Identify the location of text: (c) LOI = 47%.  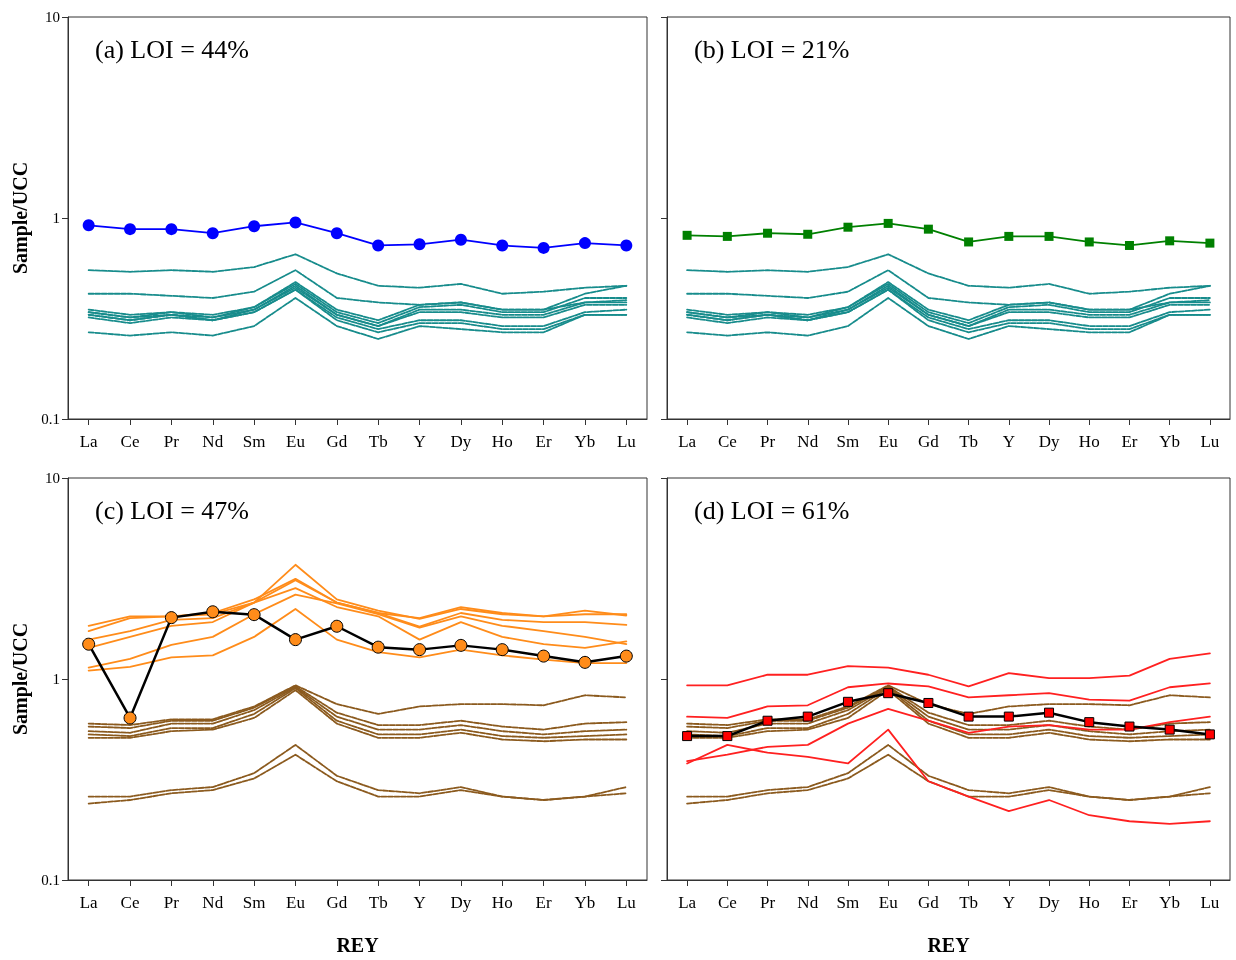
(172, 510).